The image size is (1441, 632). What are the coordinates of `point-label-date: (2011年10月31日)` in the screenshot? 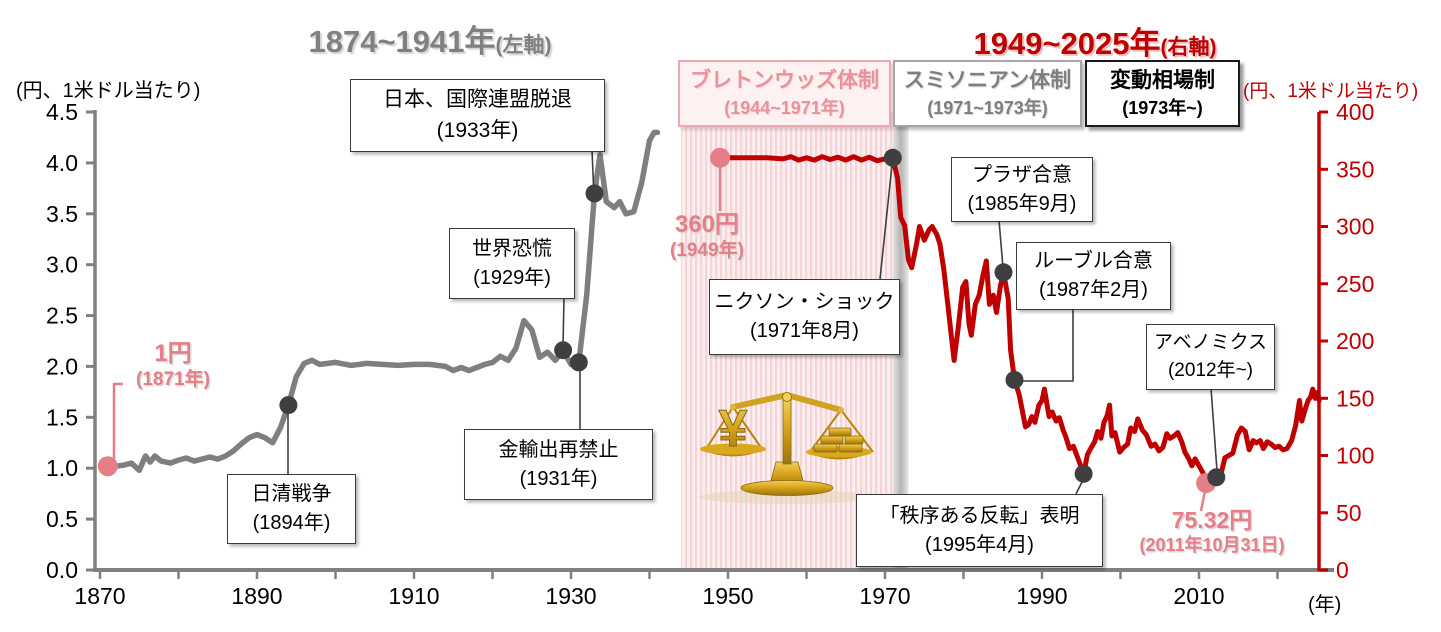 It's located at (1212, 544).